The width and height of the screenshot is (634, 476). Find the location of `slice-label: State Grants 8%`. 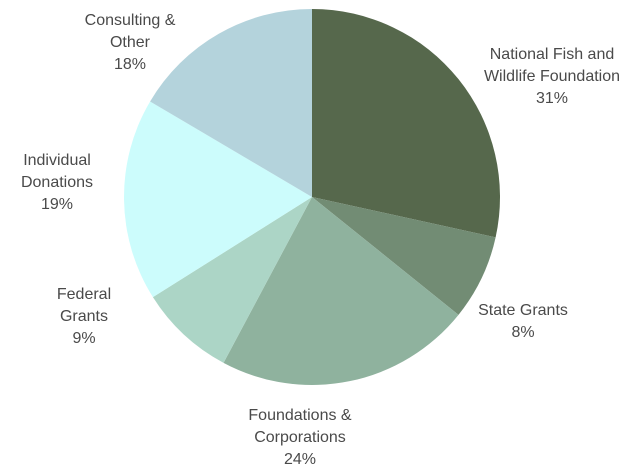

slice-label: State Grants 8% is located at coordinates (523, 322).